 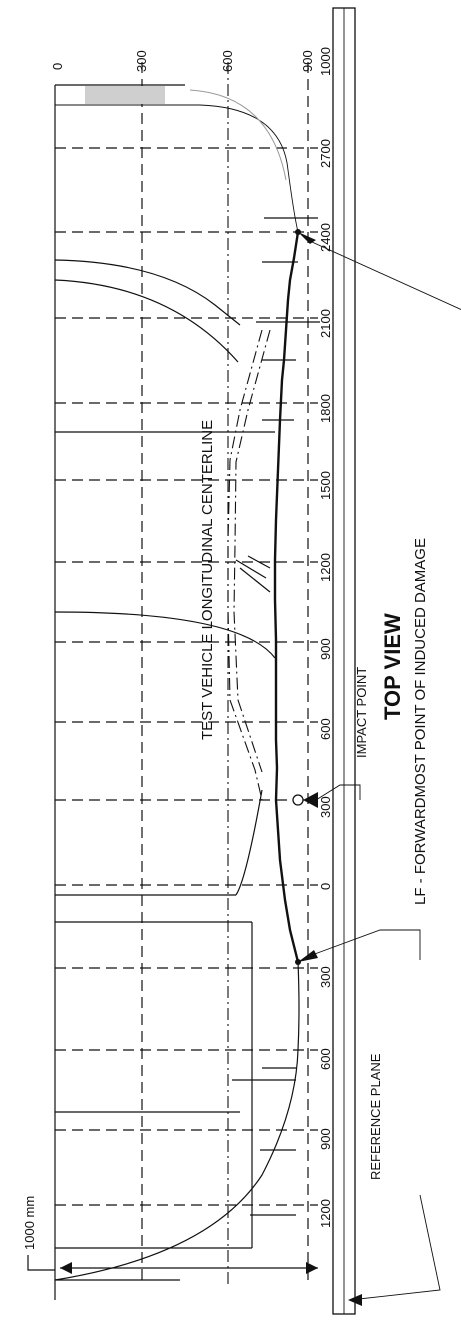 I want to click on lateral-tick-300: 300, so click(x=141, y=61).